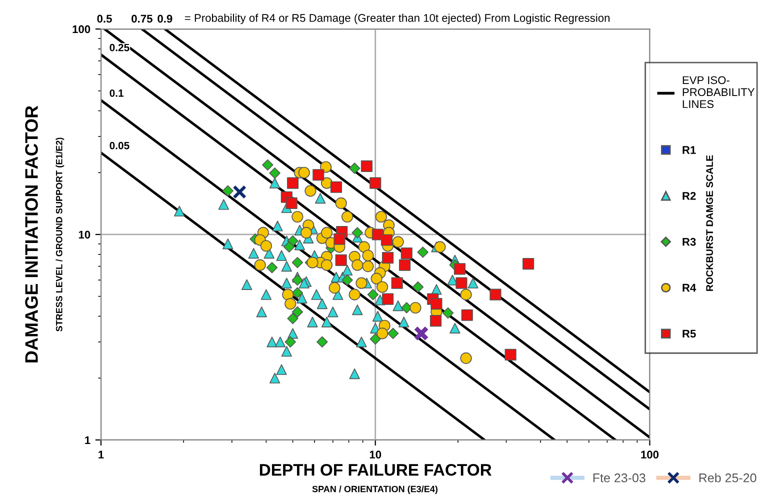 This screenshot has width=768, height=496. I want to click on chart-title: = Probability of R4 or R5 Damage (Greater than 10t ejected) From Logistic Regression, so click(397, 19).